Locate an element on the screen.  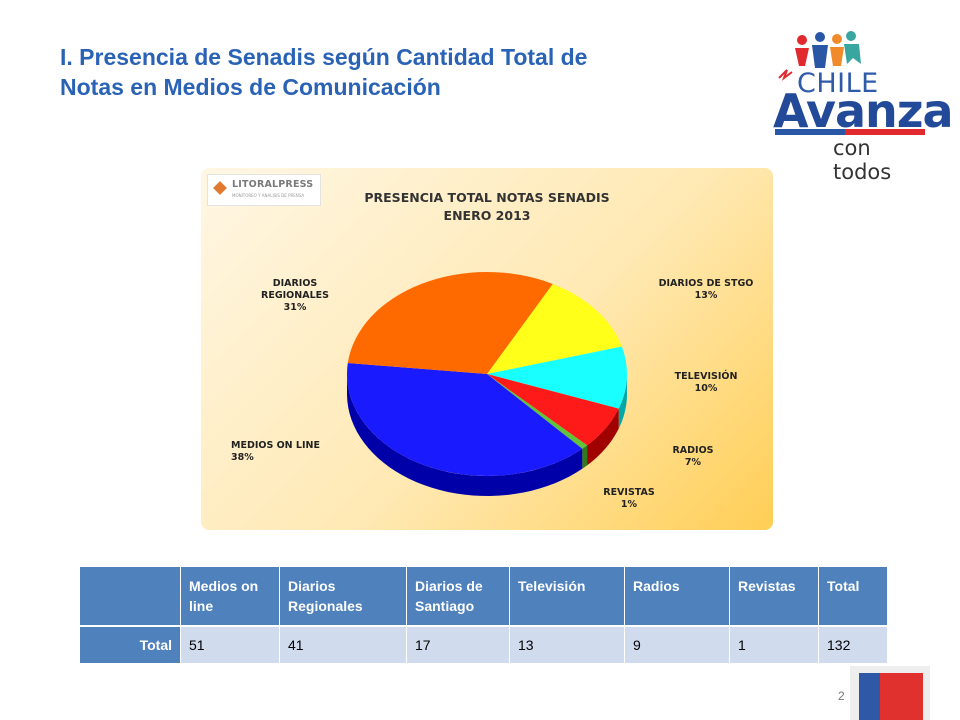
pie-side-medios-on-line is located at coordinates (465, 435).